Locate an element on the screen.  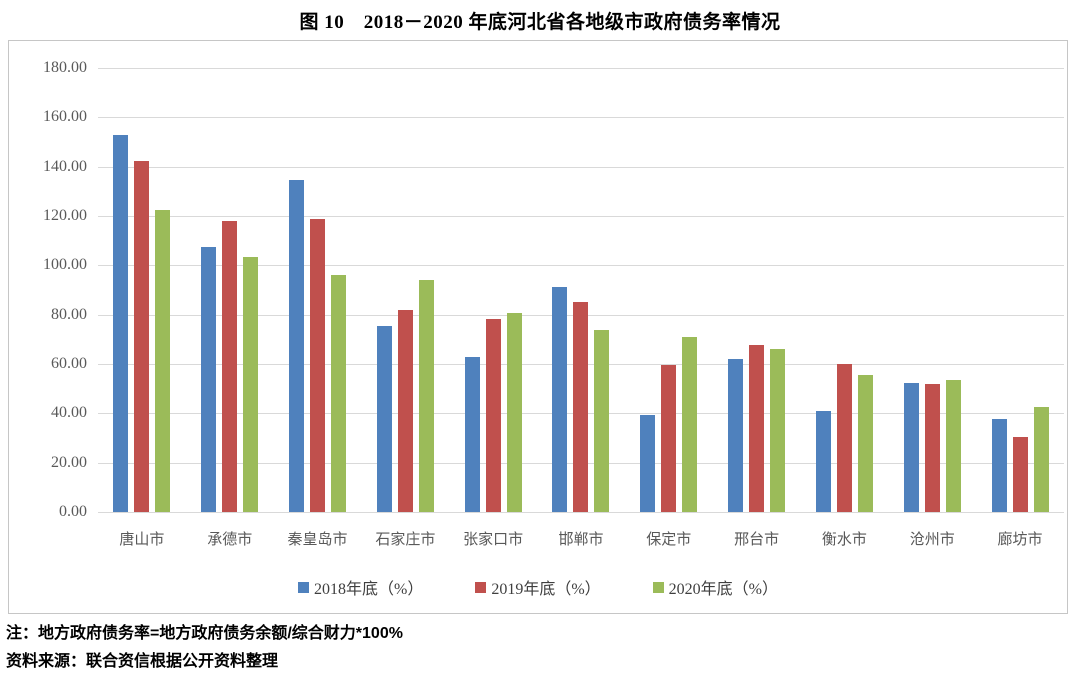
y-tick-label: 80.00 is located at coordinates (69, 314).